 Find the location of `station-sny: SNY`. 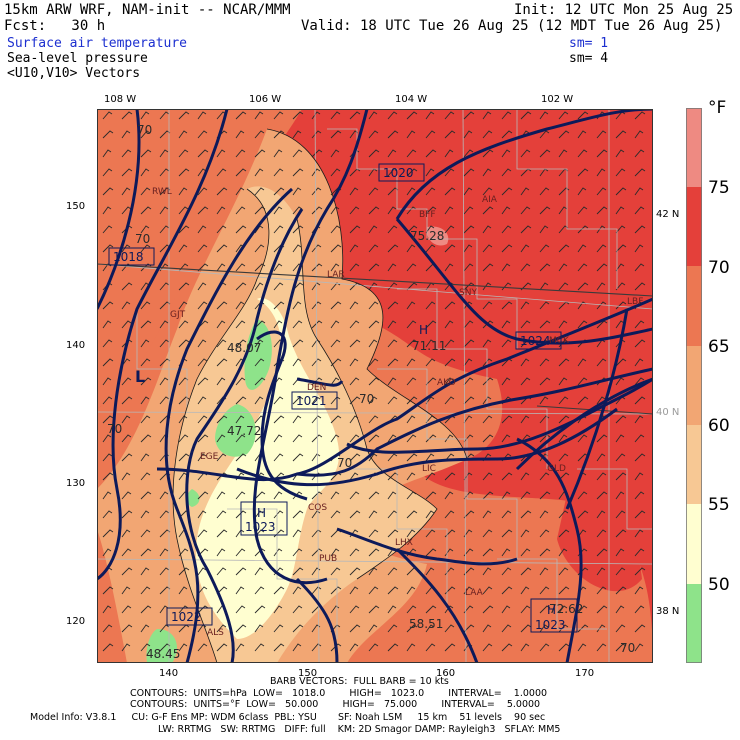

station-sny: SNY is located at coordinates (468, 293).